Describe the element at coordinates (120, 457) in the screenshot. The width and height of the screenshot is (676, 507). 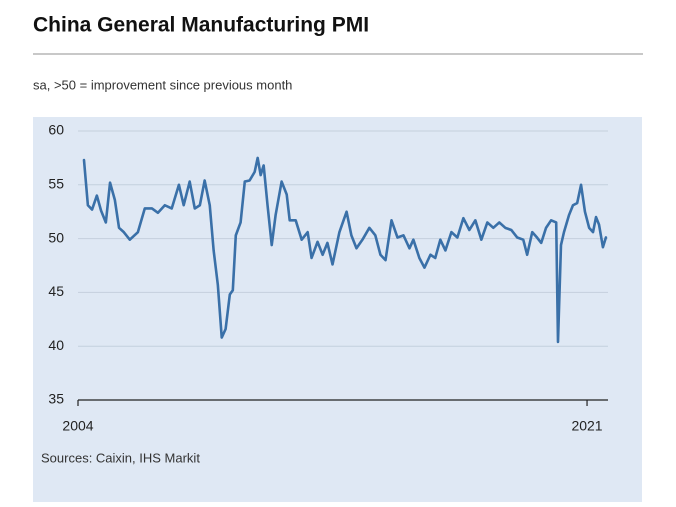
I see `source-note: Sources: Caixin, IHS Markit` at that location.